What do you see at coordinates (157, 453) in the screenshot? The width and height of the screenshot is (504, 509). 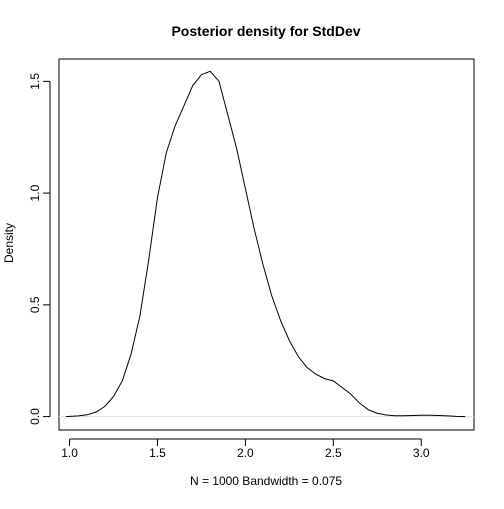 I see `x-tick-label-1: 1.5` at bounding box center [157, 453].